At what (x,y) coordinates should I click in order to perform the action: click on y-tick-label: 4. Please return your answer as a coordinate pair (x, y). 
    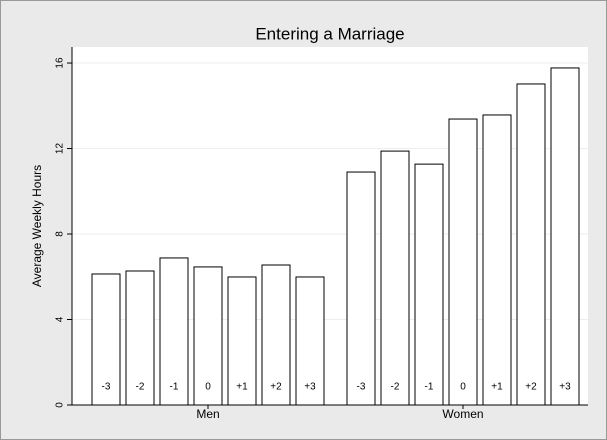
    Looking at the image, I should click on (60, 319).